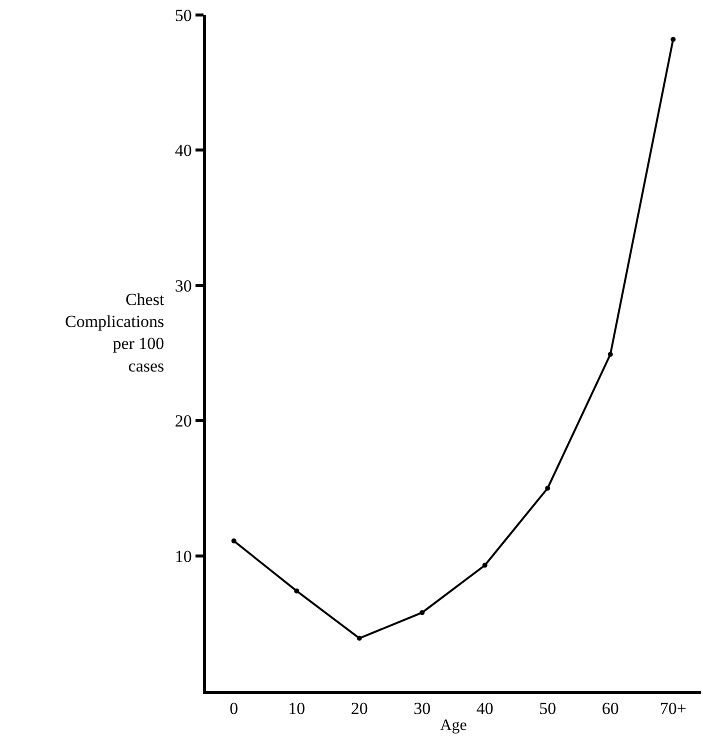  What do you see at coordinates (673, 708) in the screenshot?
I see `x-tick-label: 70+` at bounding box center [673, 708].